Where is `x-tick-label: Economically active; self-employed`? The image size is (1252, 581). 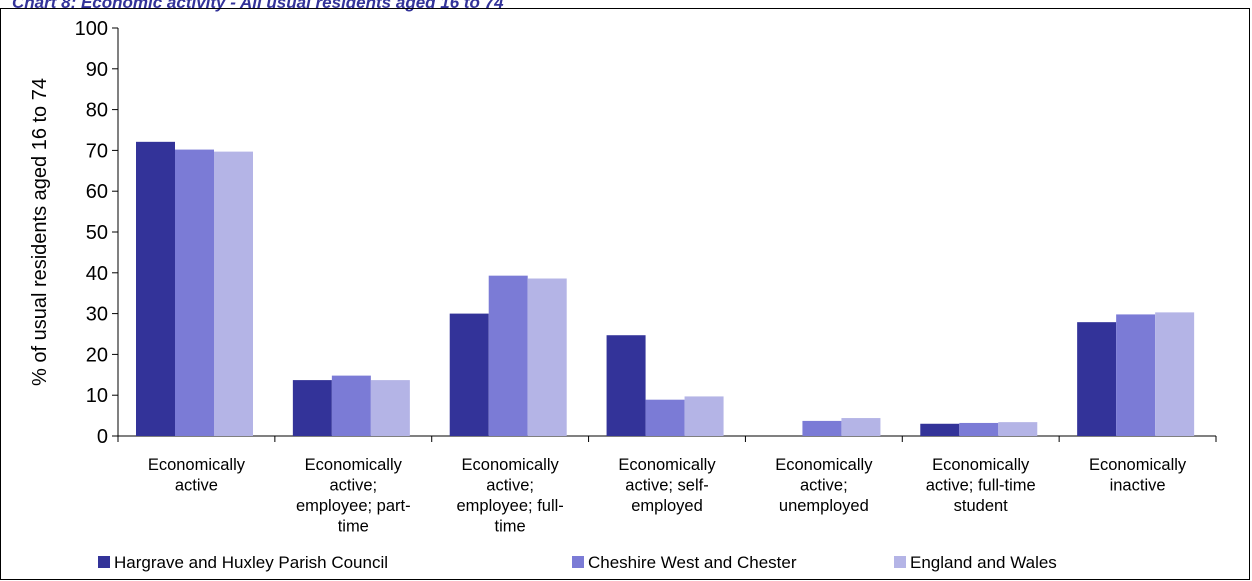
x-tick-label: Economically active; self-employed is located at coordinates (667, 485).